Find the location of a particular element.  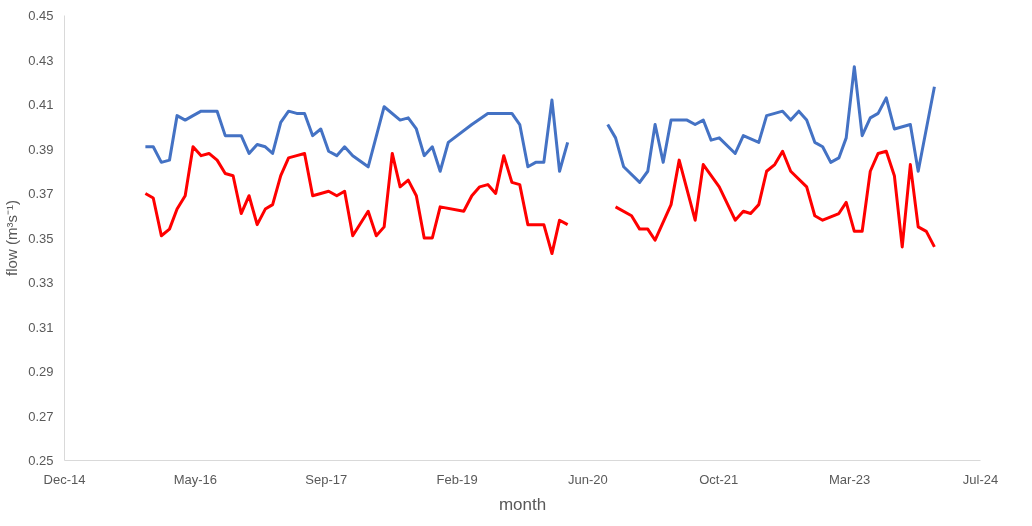

y-tick-label: 0.39 is located at coordinates (41, 149).